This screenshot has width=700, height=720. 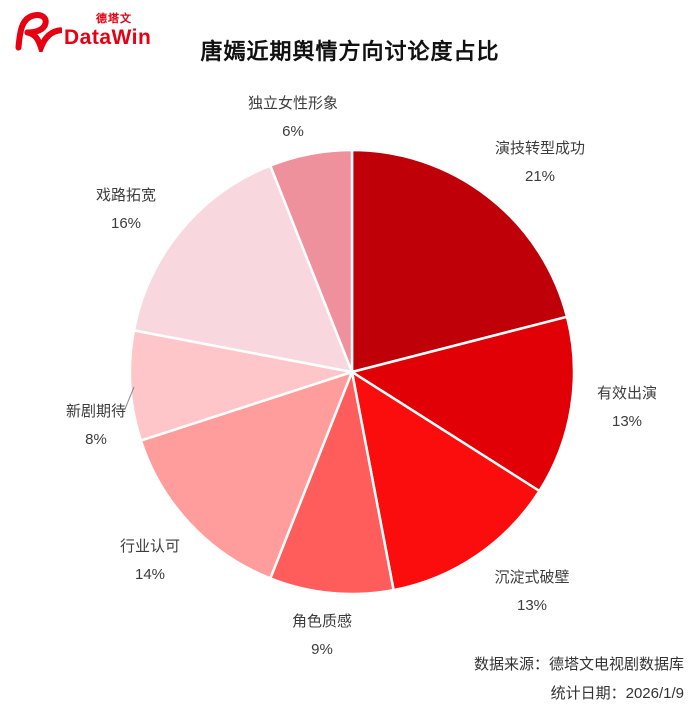 What do you see at coordinates (578, 664) in the screenshot?
I see `footer-source: 数据来源：德塔文电视剧数据库` at bounding box center [578, 664].